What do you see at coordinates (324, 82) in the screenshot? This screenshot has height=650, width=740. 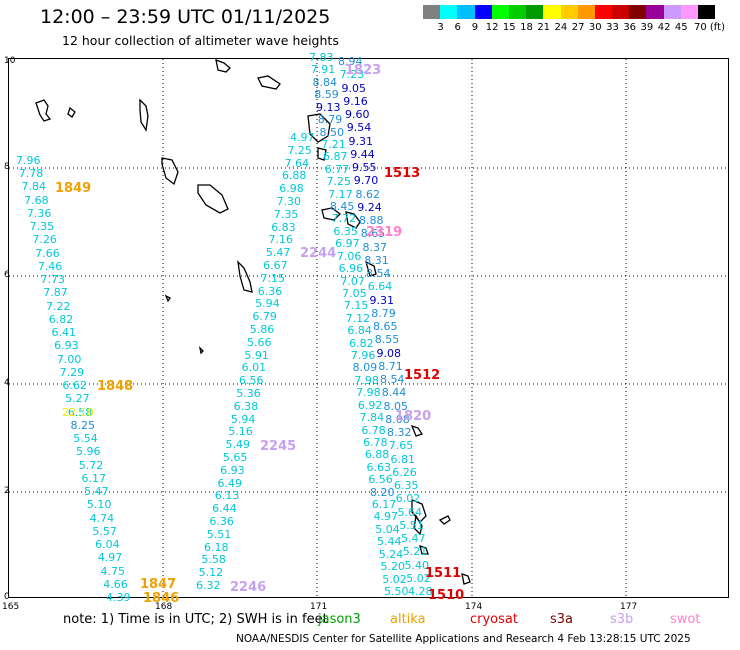 I see `wave-height-value: 8.84` at bounding box center [324, 82].